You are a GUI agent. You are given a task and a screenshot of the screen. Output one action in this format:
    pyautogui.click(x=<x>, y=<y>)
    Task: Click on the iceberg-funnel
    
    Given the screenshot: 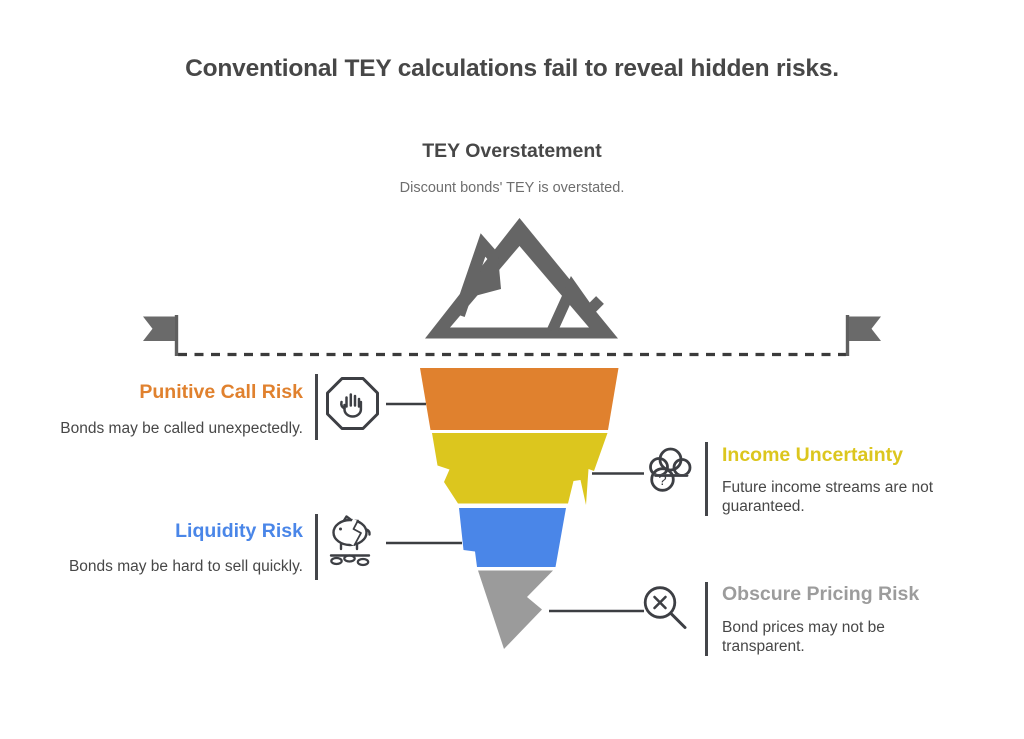 What is the action you would take?
    pyautogui.click(x=519, y=508)
    